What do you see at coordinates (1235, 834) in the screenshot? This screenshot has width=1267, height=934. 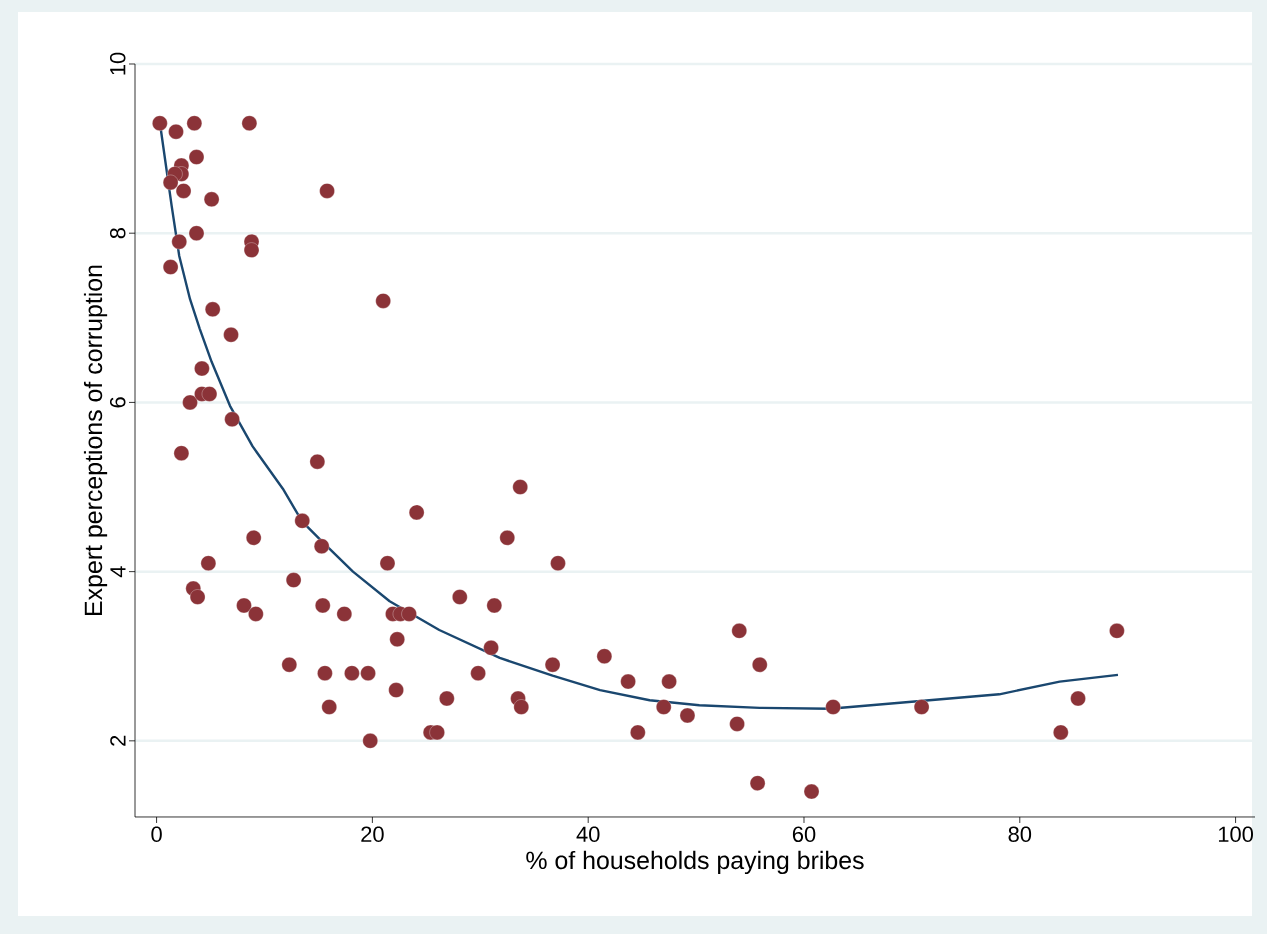 I see `x-tick-label: 100` at bounding box center [1235, 834].